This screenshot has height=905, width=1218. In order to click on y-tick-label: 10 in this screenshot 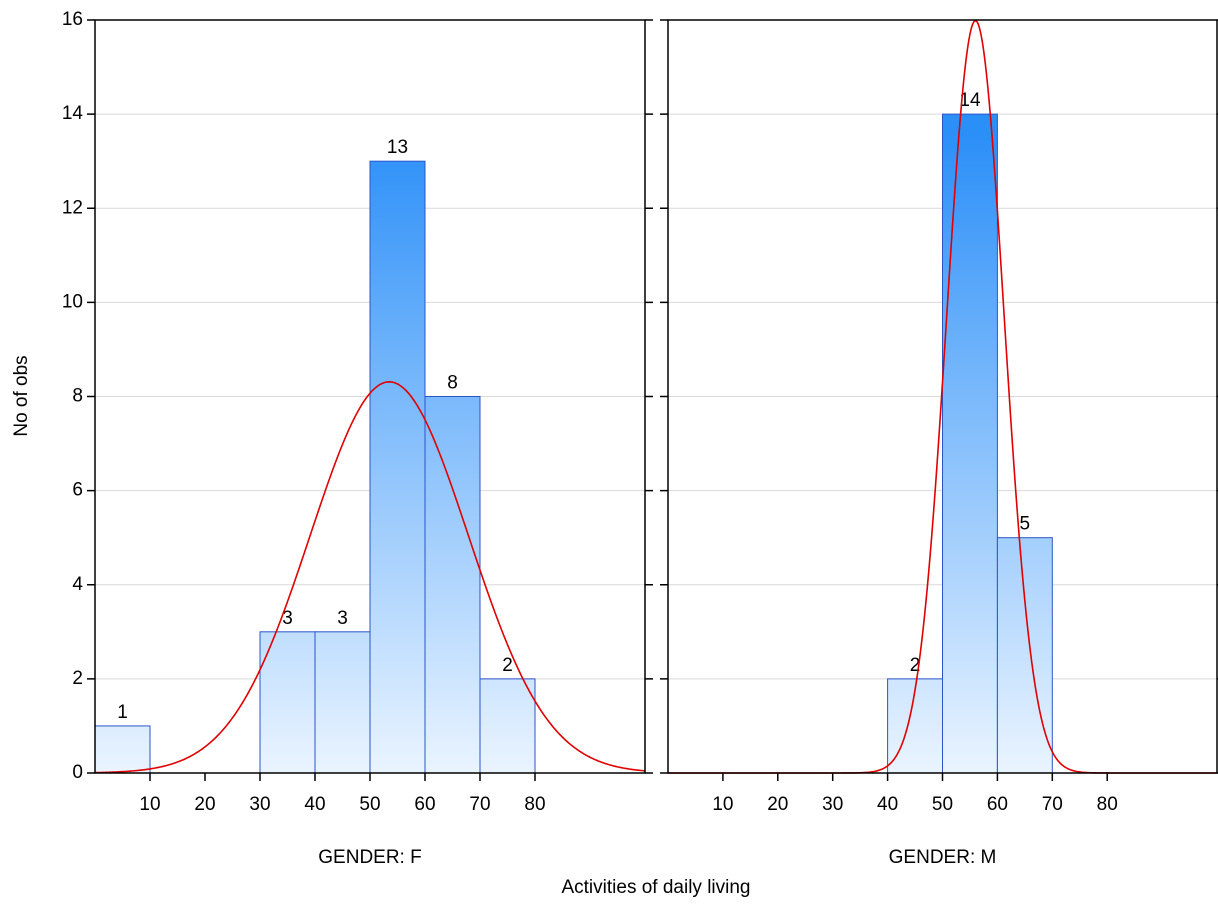, I will do `click(72, 301)`.